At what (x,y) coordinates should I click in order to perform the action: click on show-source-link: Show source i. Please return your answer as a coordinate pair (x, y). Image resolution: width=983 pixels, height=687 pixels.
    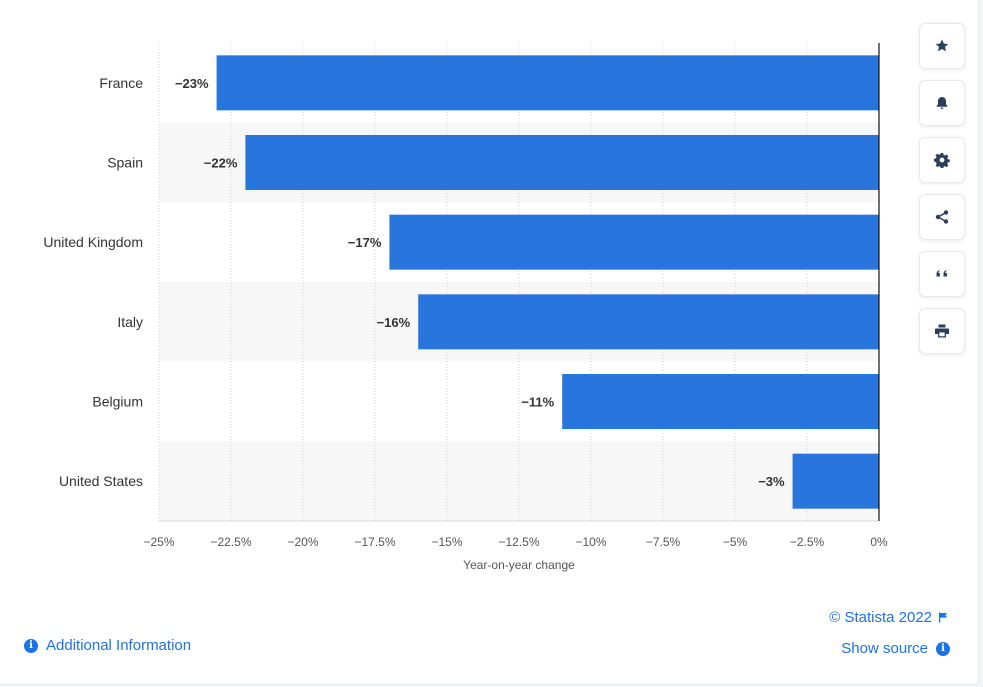
    Looking at the image, I should click on (895, 648).